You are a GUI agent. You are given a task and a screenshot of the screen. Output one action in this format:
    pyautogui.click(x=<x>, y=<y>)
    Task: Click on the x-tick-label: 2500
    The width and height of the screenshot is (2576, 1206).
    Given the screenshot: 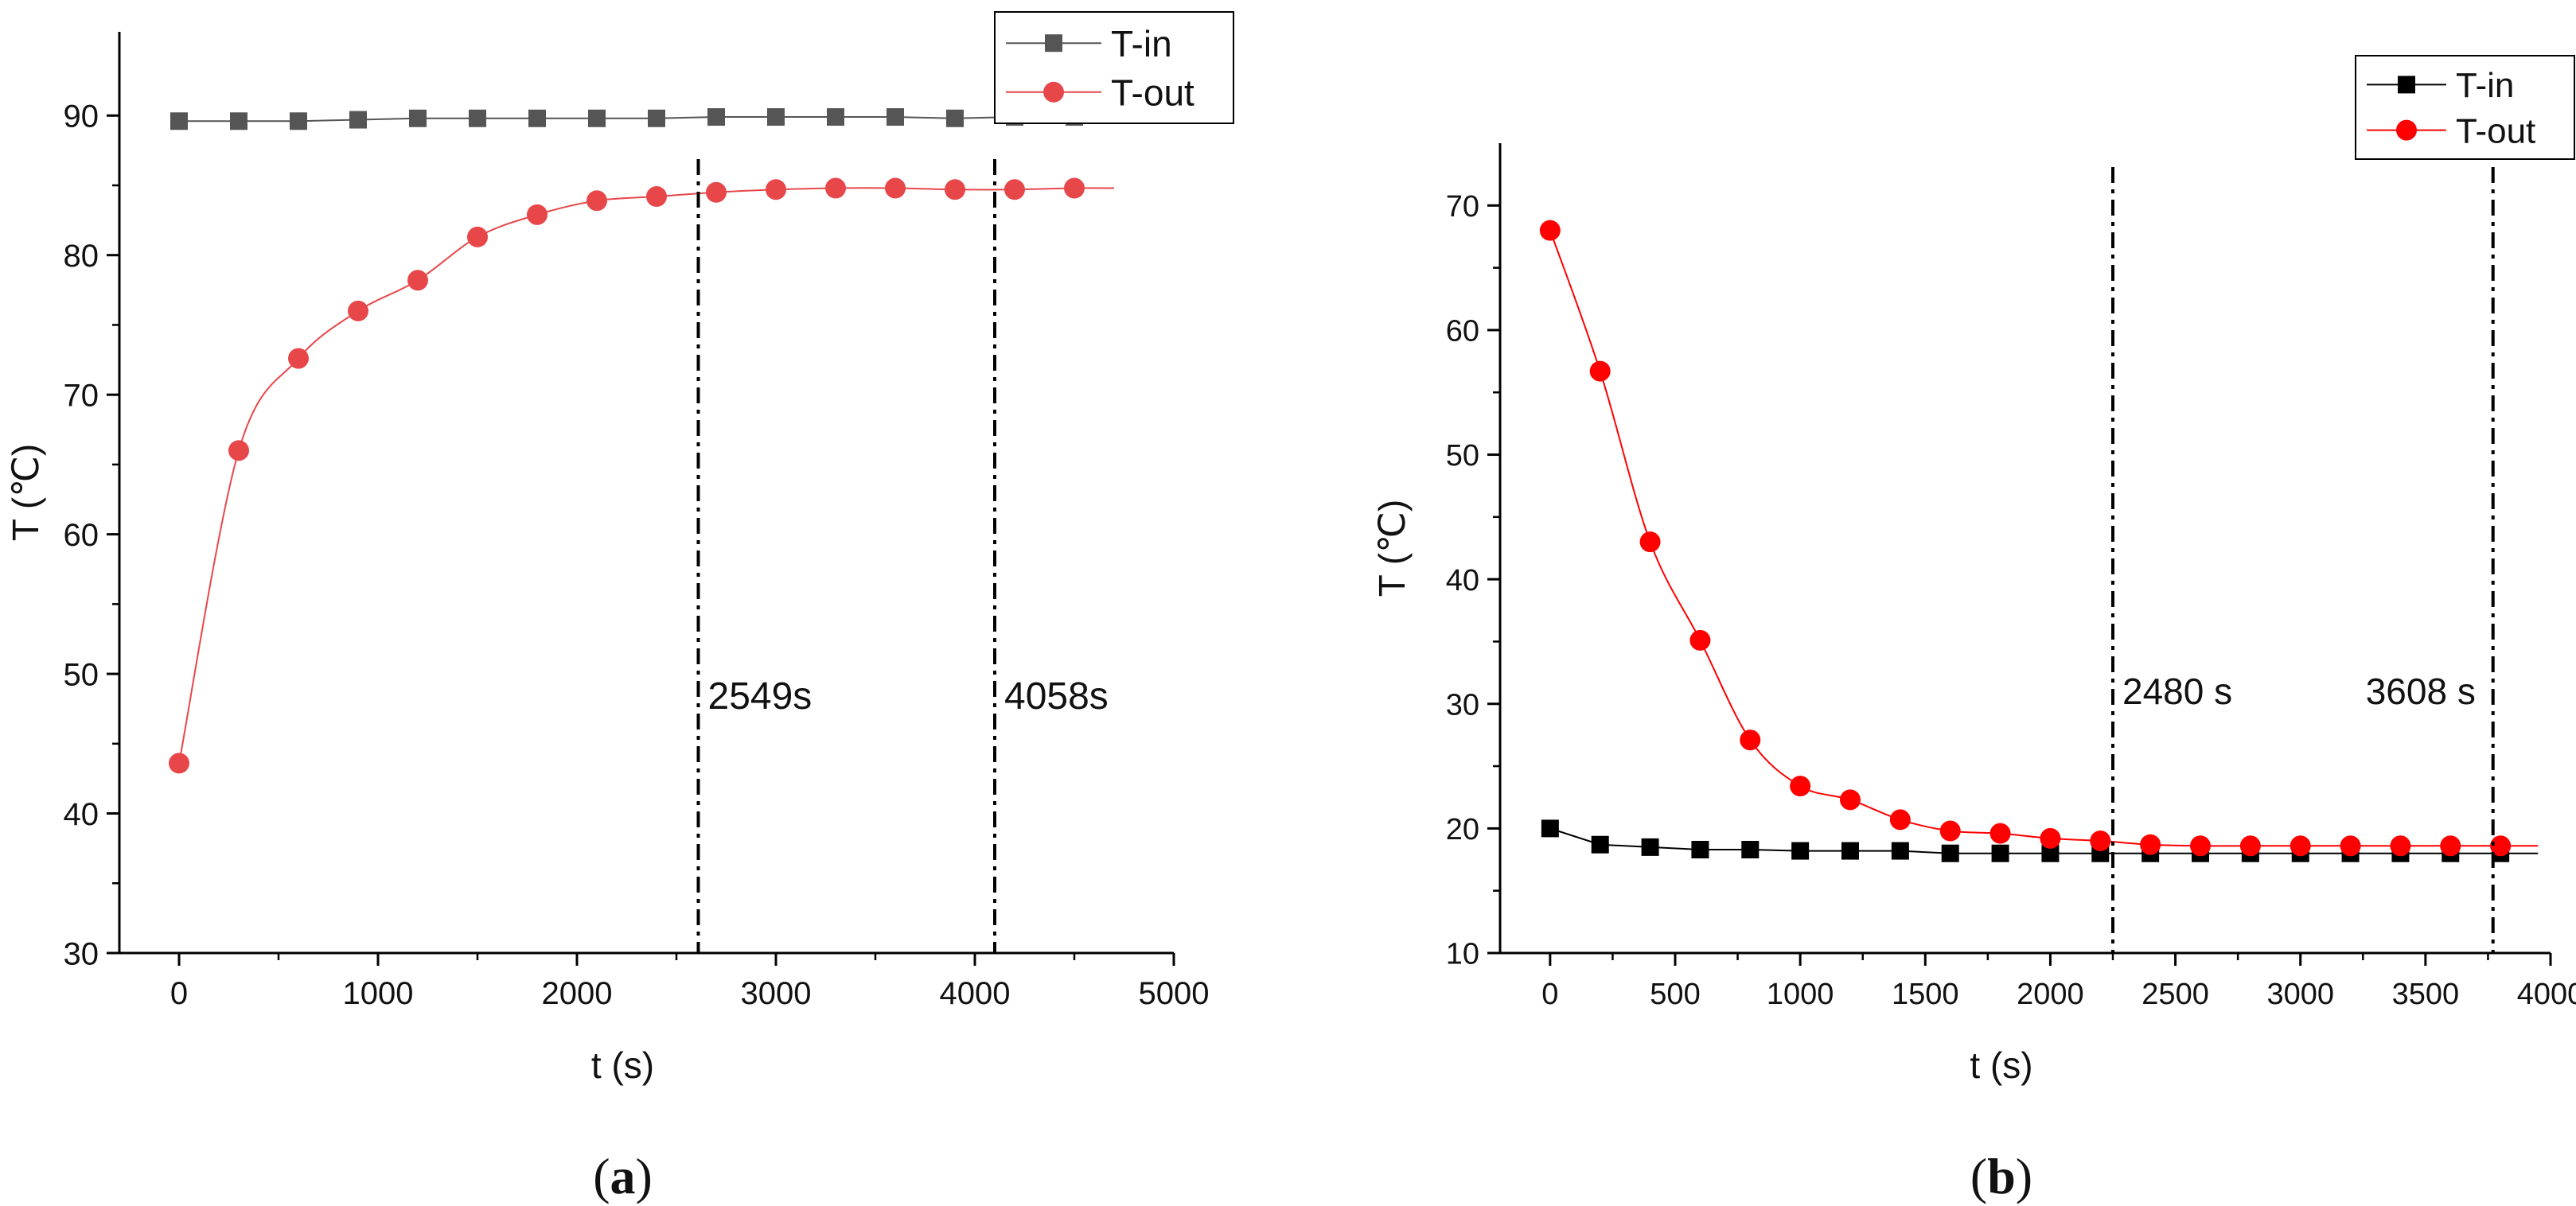 What is the action you would take?
    pyautogui.click(x=2175, y=994)
    